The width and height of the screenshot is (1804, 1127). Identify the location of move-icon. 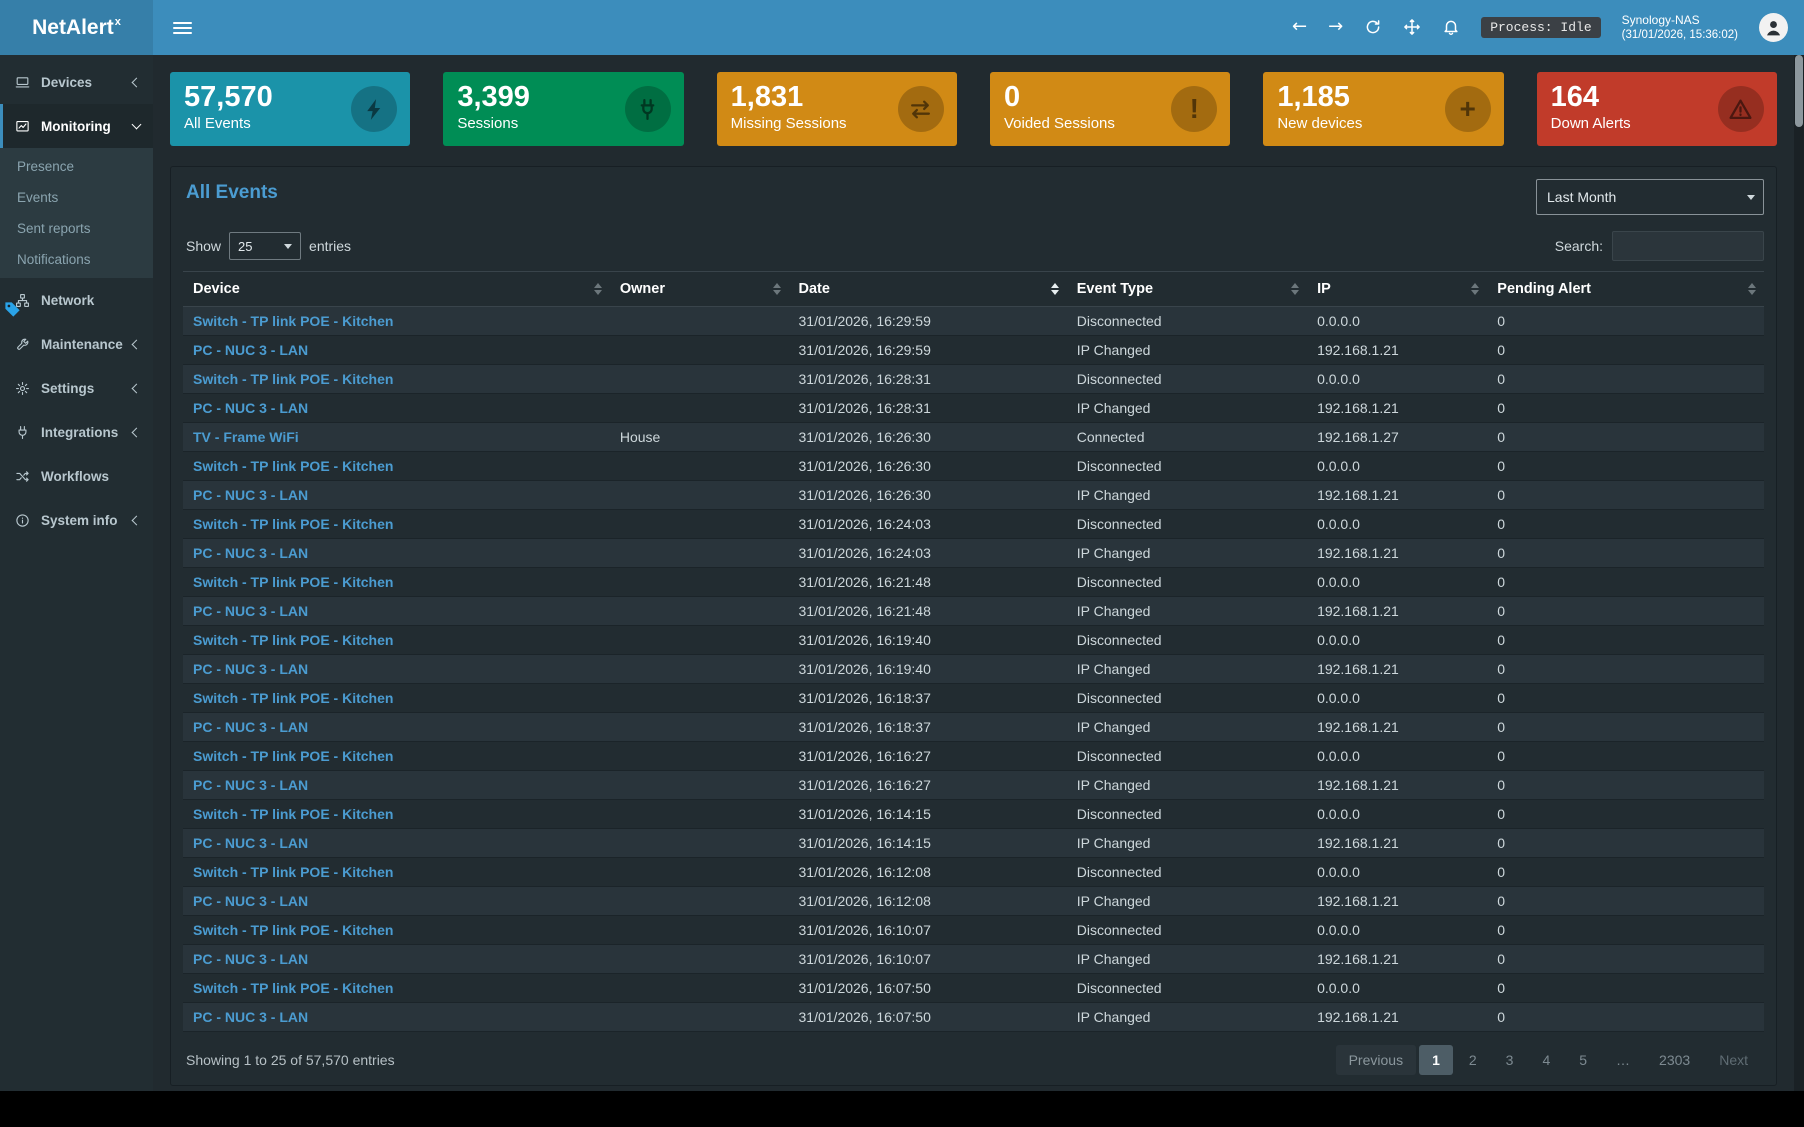
(1412, 27).